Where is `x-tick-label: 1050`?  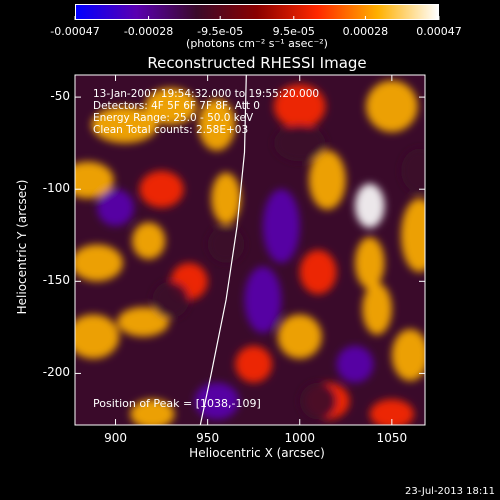
x-tick-label: 1050 is located at coordinates (392, 438).